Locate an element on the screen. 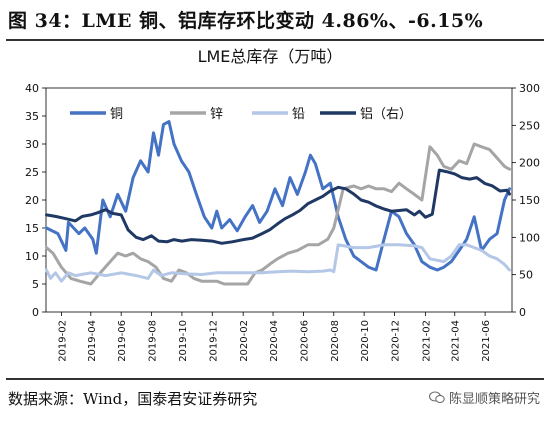 The height and width of the screenshot is (424, 550). watermark-text: 陈显顺策略研究 is located at coordinates (494, 399).